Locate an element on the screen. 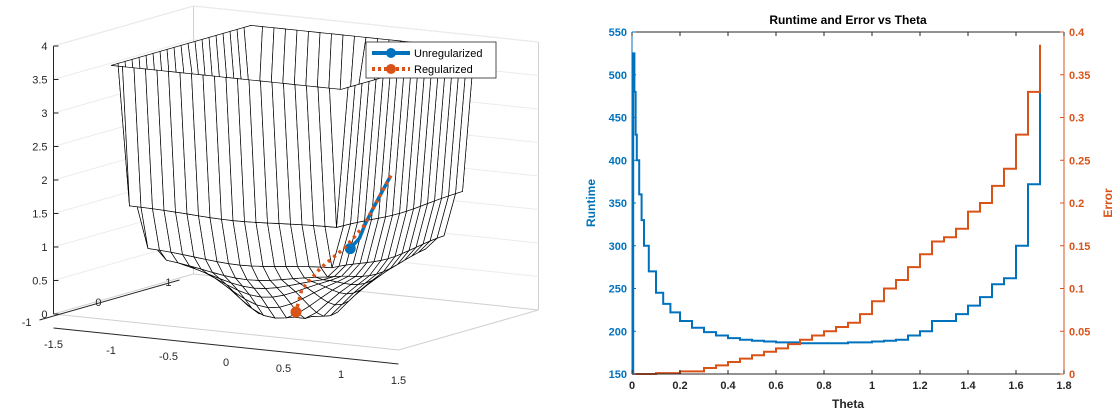 This screenshot has width=1120, height=420. series-marker-regularized is located at coordinates (296, 312).